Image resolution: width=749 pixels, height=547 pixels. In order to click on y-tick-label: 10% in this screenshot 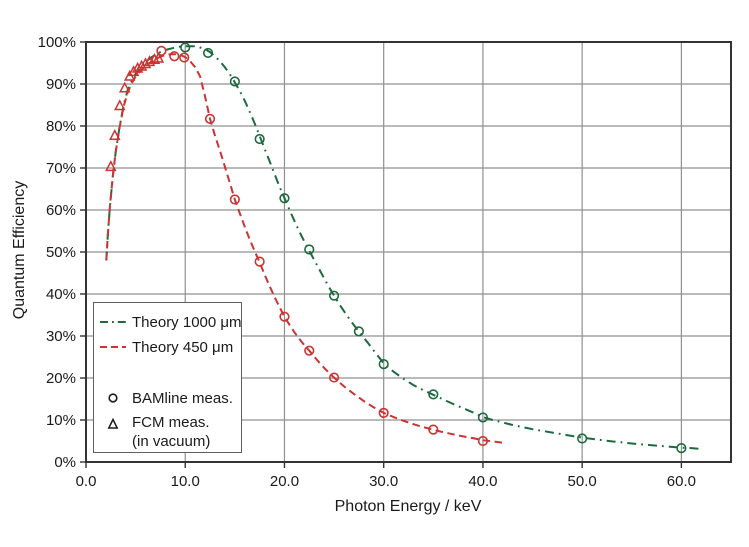, I will do `click(61, 420)`.